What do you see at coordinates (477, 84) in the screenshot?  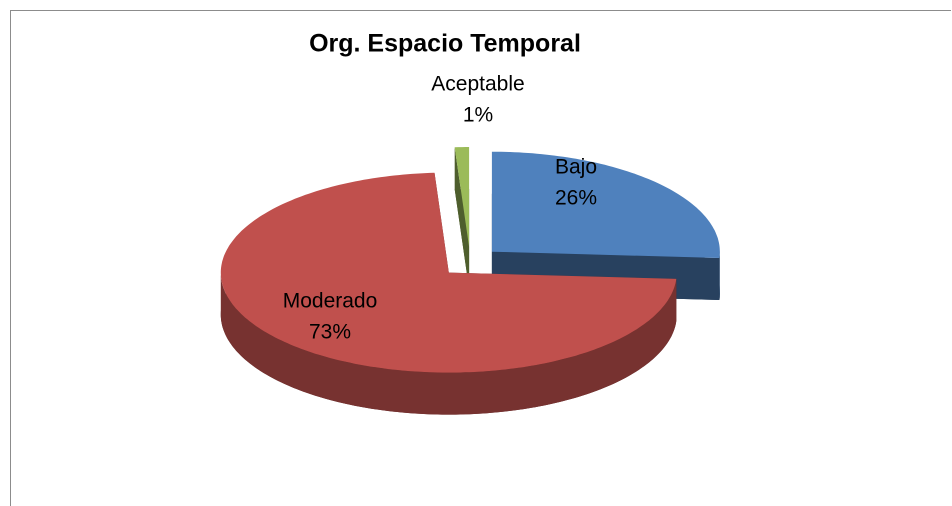 I see `slice-label: Aceptable` at bounding box center [477, 84].